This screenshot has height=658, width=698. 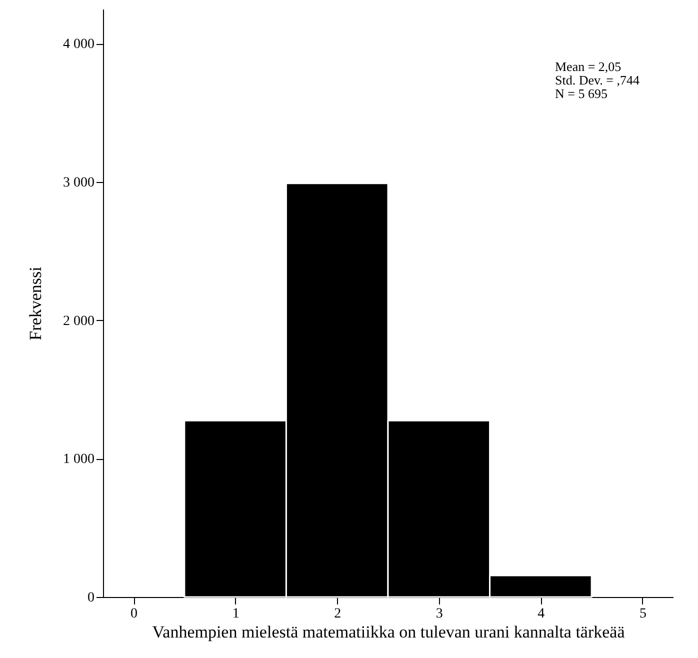 I want to click on x-tick-label: 3, so click(x=439, y=614).